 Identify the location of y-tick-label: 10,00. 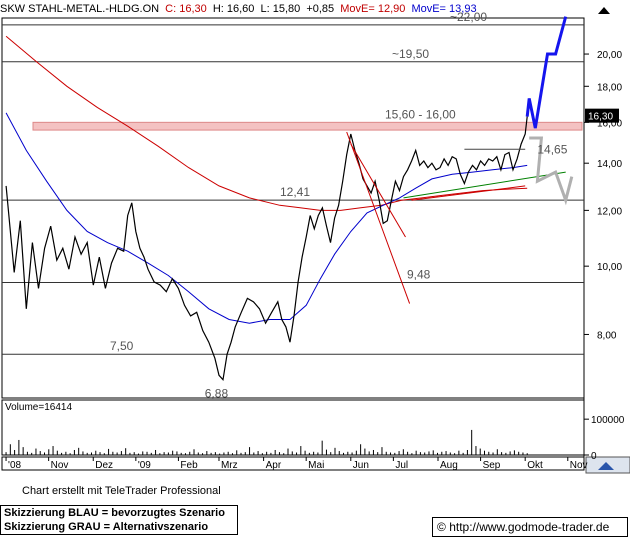
(609, 267).